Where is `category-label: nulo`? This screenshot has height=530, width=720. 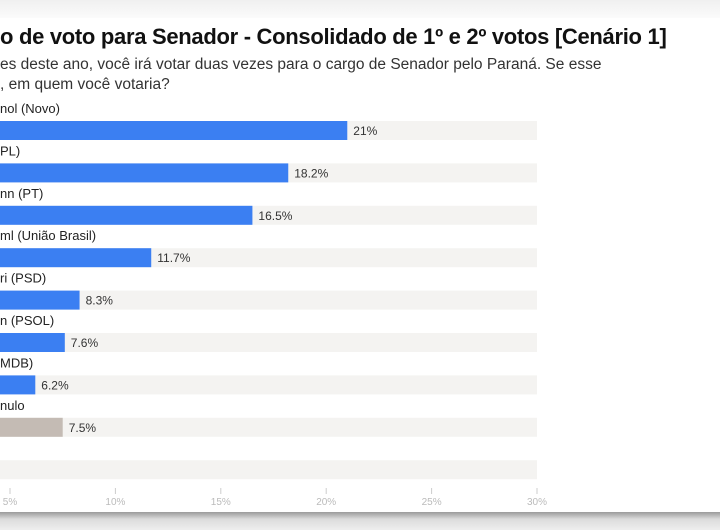 category-label: nulo is located at coordinates (12, 405).